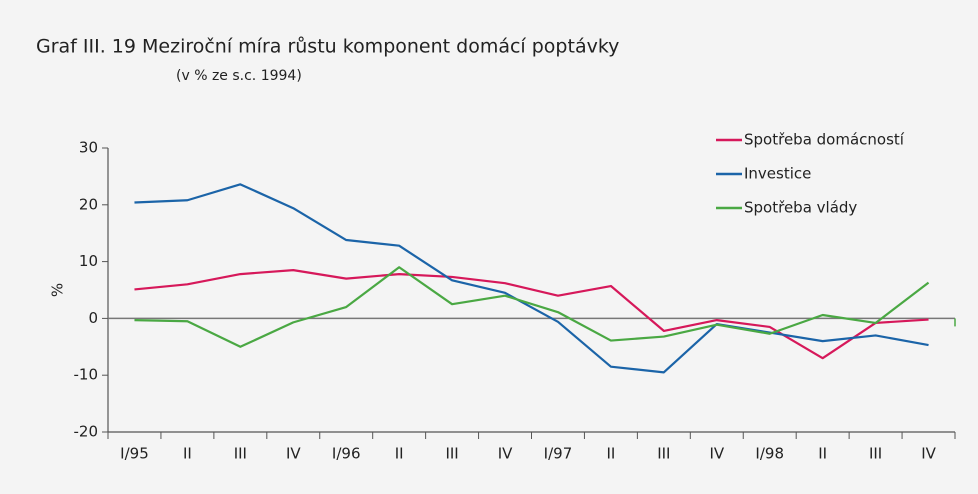 This screenshot has height=494, width=978. What do you see at coordinates (88, 148) in the screenshot?
I see `y-tick-label: 30` at bounding box center [88, 148].